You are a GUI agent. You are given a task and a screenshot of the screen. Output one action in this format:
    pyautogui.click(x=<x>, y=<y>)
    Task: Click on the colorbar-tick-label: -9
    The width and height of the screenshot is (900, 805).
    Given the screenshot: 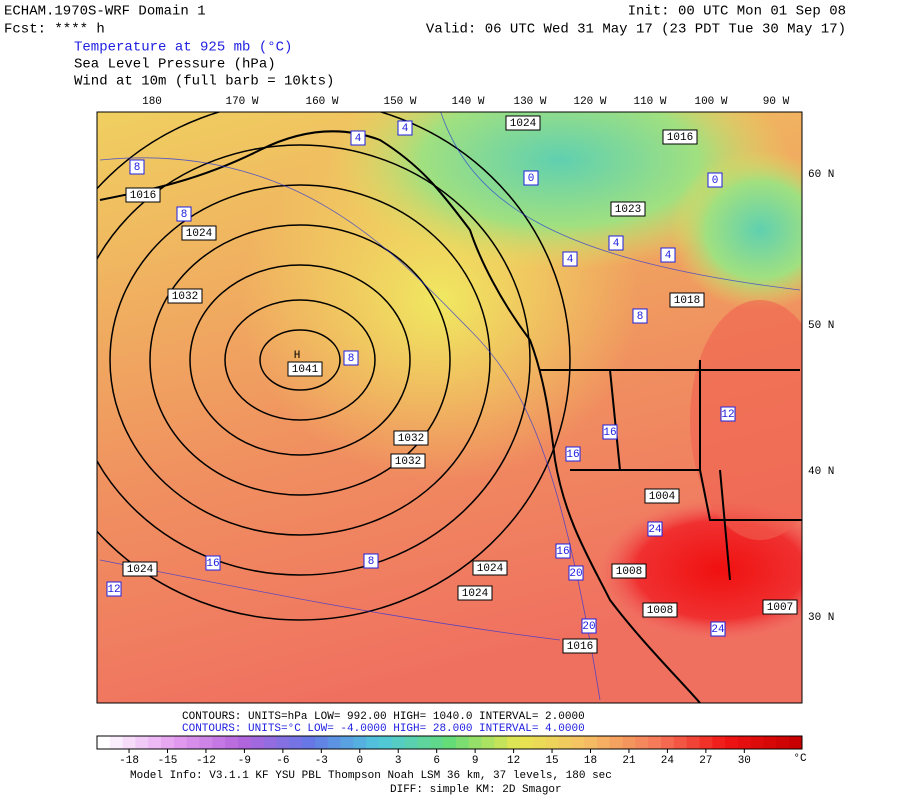 What is the action you would take?
    pyautogui.click(x=244, y=761)
    